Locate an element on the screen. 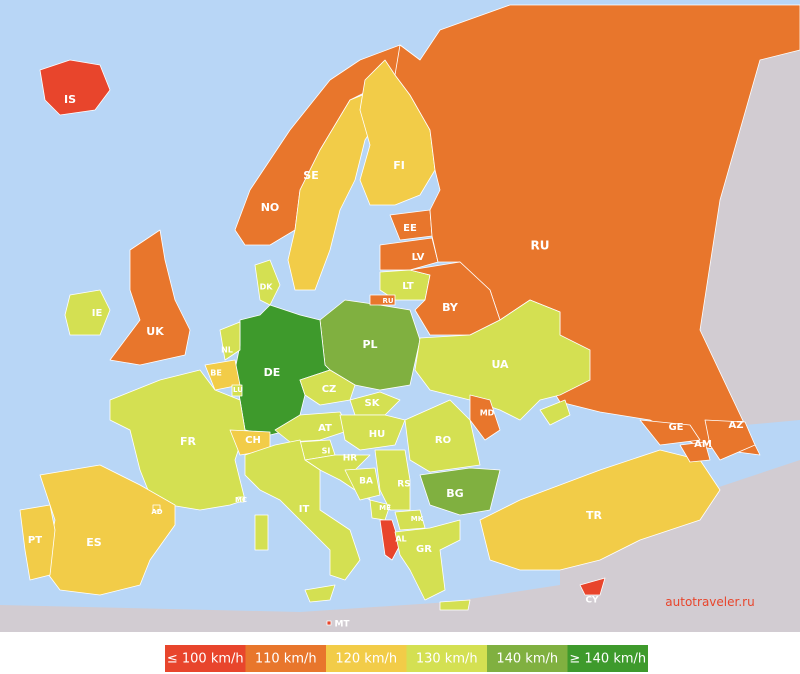  country-label: NO is located at coordinates (270, 207).